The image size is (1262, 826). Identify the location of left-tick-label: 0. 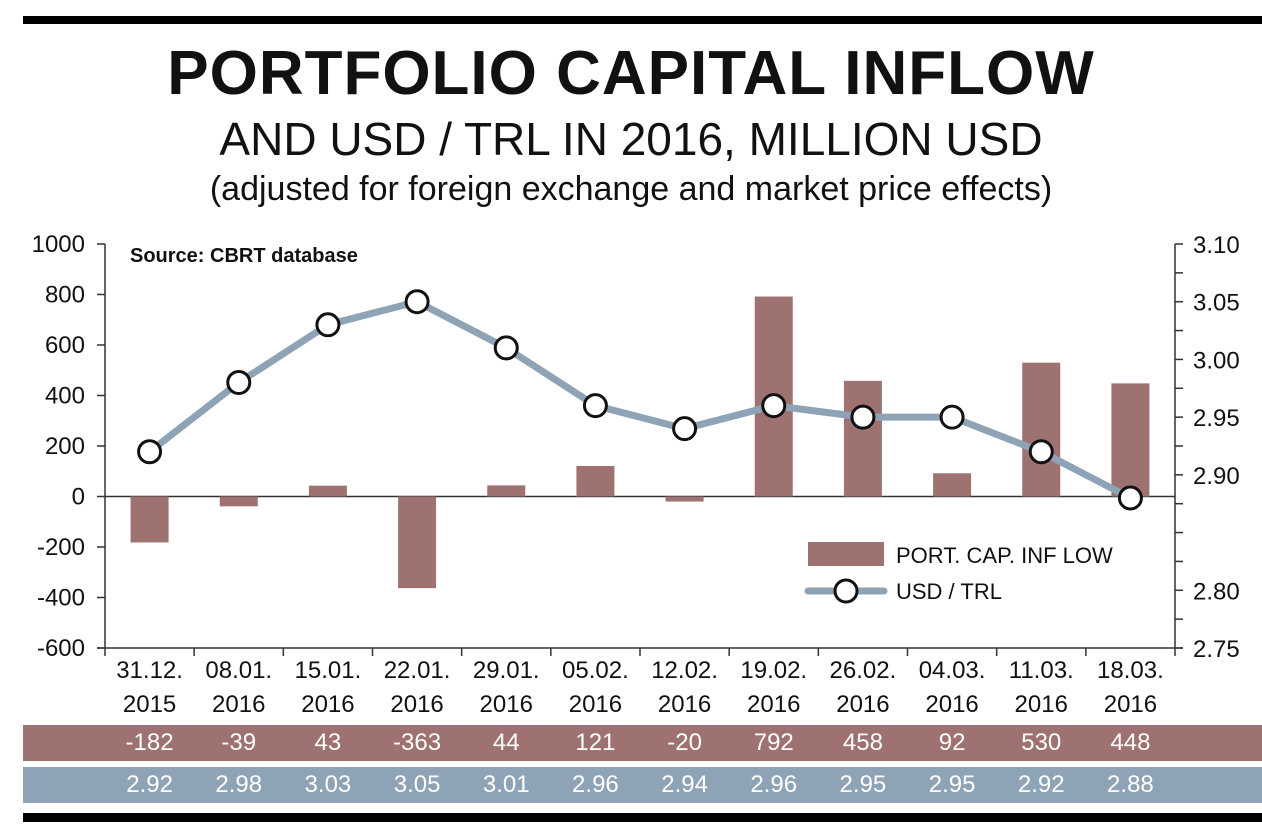
(78, 497).